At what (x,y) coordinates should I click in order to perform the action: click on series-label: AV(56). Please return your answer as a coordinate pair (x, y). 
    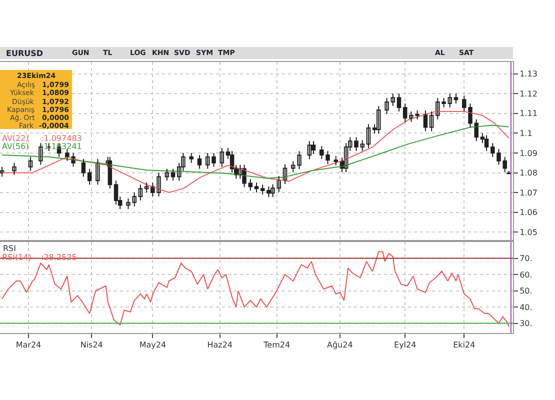
    Looking at the image, I should click on (15, 146).